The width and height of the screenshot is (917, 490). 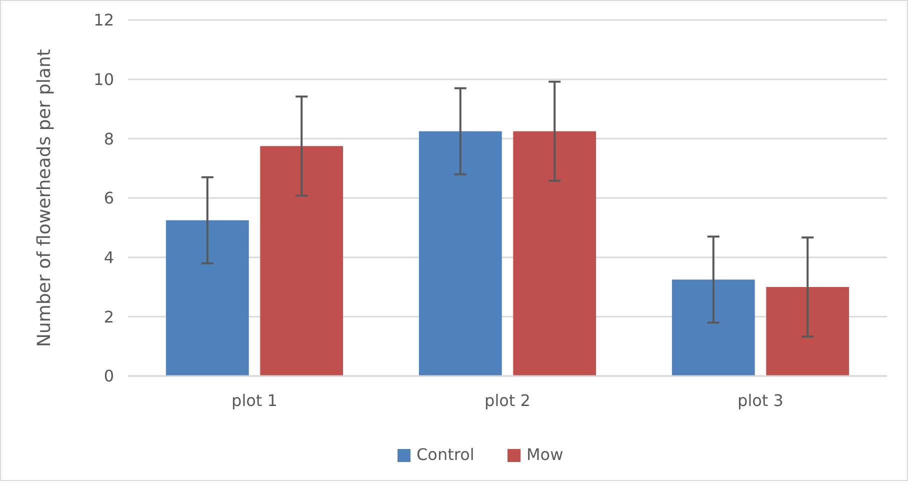 I want to click on y-axis-title: Number of flowerheads per plant, so click(x=44, y=198).